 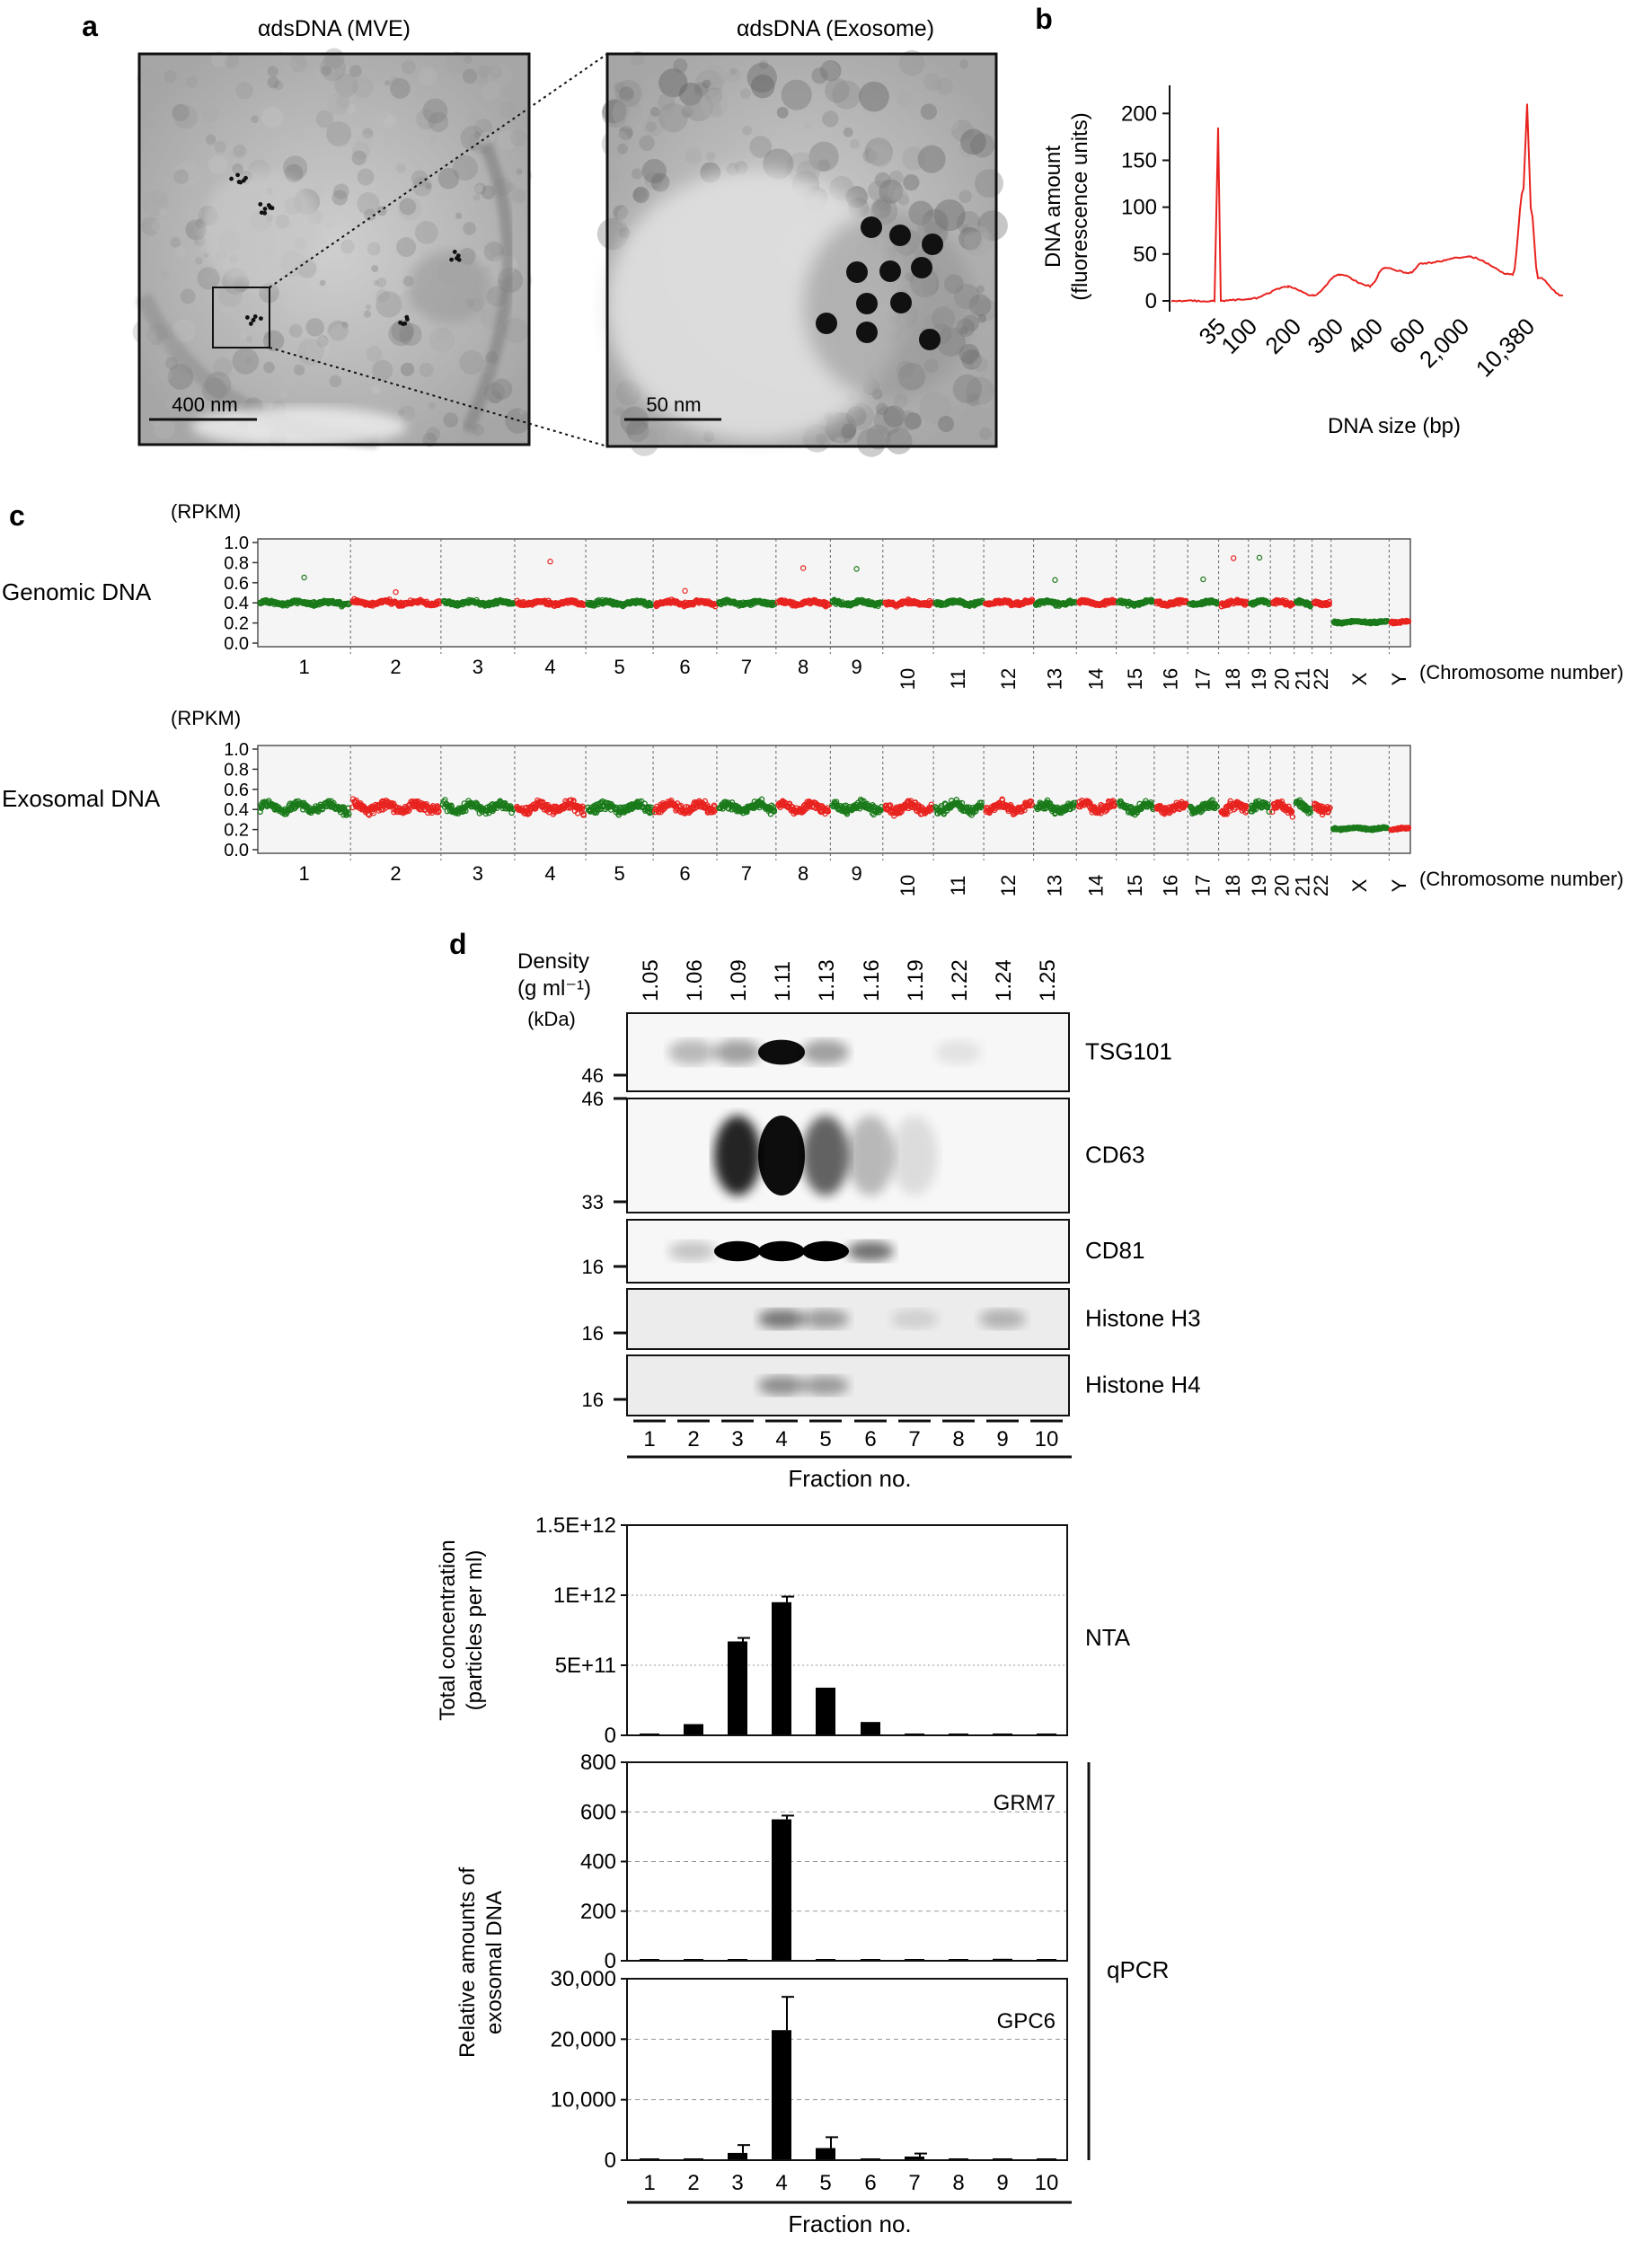 What do you see at coordinates (651, 980) in the screenshot?
I see `density-value: 1.05` at bounding box center [651, 980].